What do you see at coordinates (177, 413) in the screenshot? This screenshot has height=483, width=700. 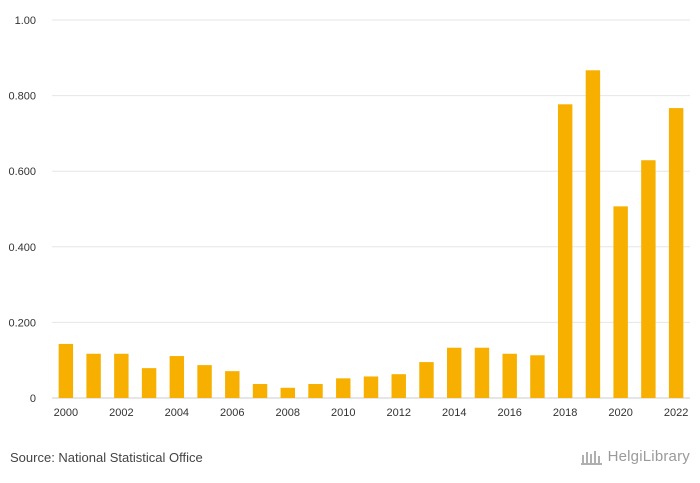 I see `x-tick-label: 2004` at bounding box center [177, 413].